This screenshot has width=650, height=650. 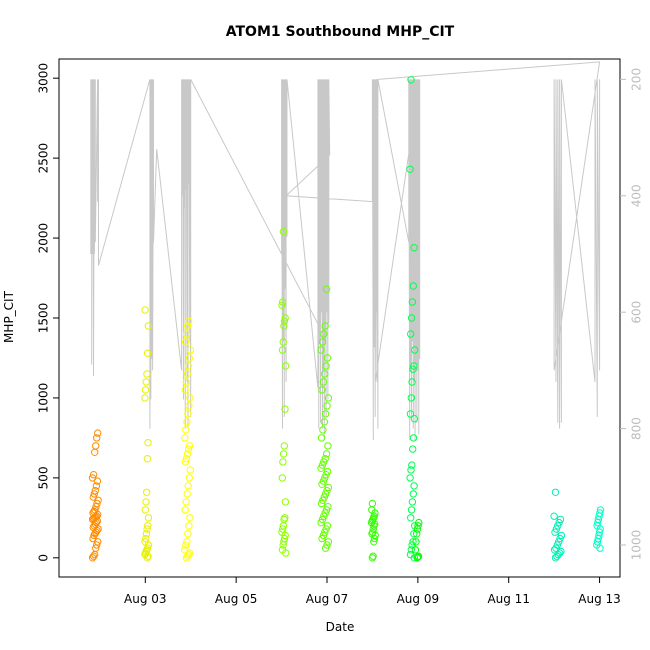 I want to click on y-tick-label: 3000, so click(x=44, y=78).